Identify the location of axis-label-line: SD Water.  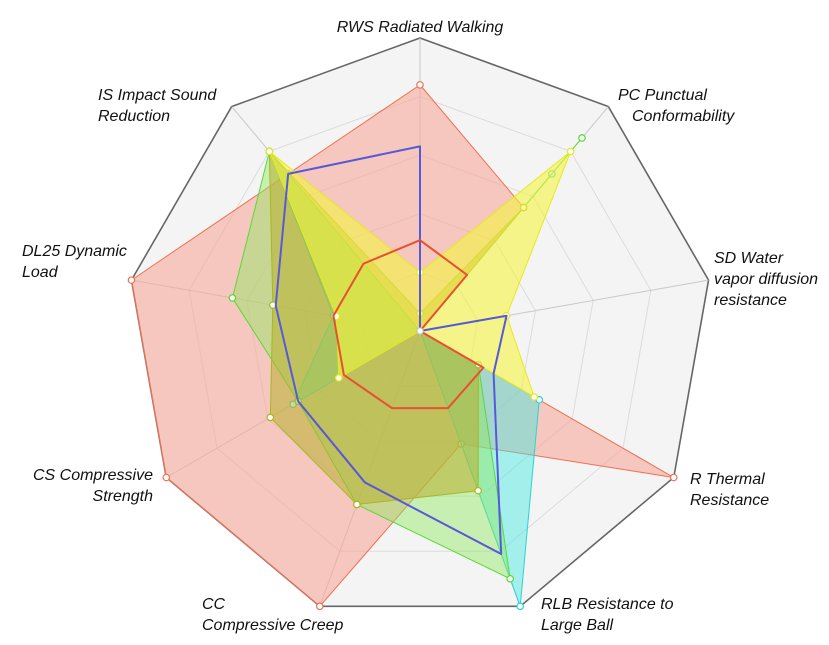
(749, 258).